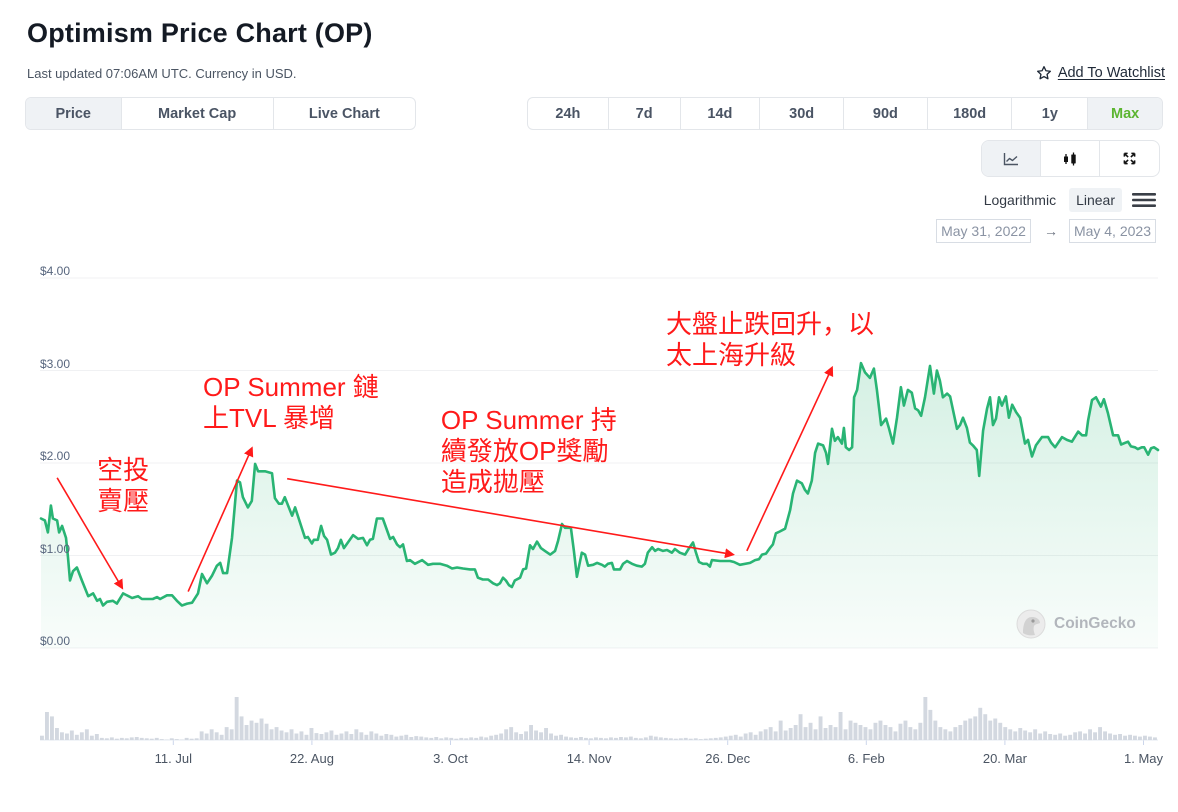 The image size is (1178, 812). Describe the element at coordinates (568, 113) in the screenshot. I see `range-24h: 24h` at that location.